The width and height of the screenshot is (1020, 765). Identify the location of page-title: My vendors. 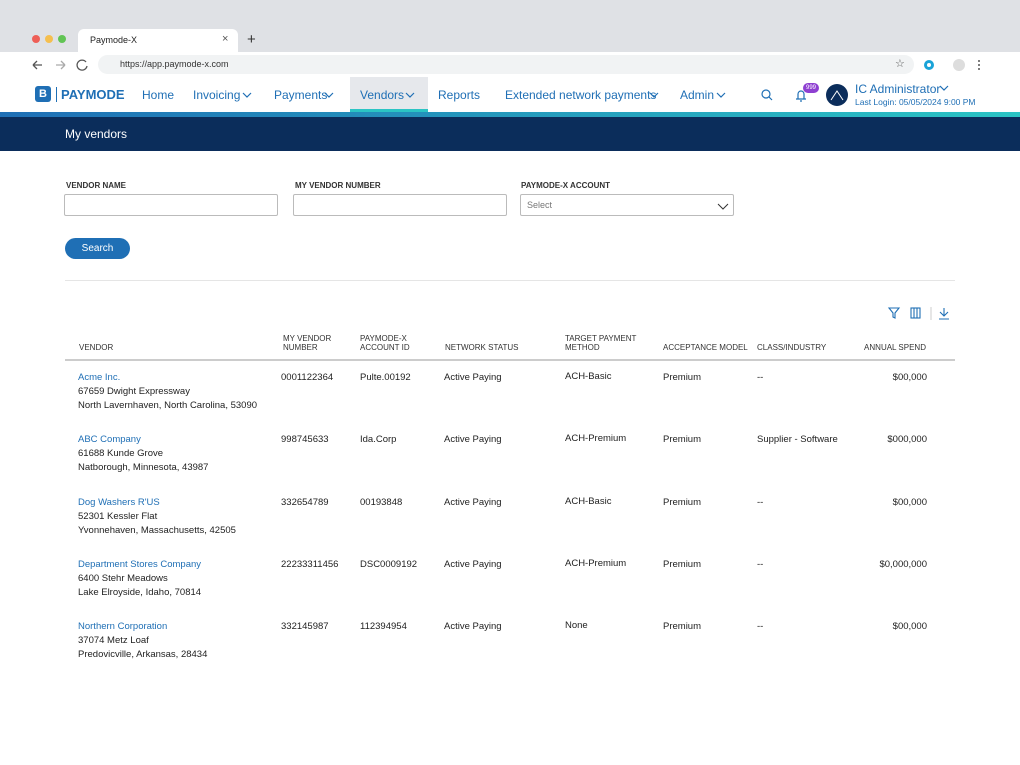
(96, 134).